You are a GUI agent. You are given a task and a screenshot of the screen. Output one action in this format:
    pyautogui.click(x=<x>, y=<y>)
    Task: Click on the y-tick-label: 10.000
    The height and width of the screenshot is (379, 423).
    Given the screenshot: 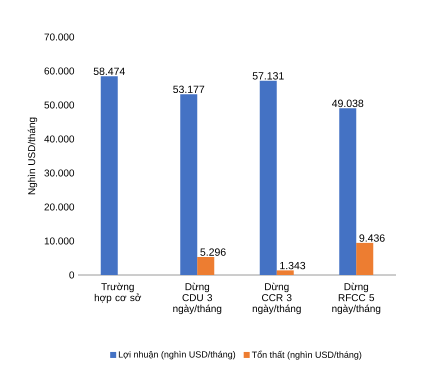 What is the action you would take?
    pyautogui.click(x=59, y=241)
    